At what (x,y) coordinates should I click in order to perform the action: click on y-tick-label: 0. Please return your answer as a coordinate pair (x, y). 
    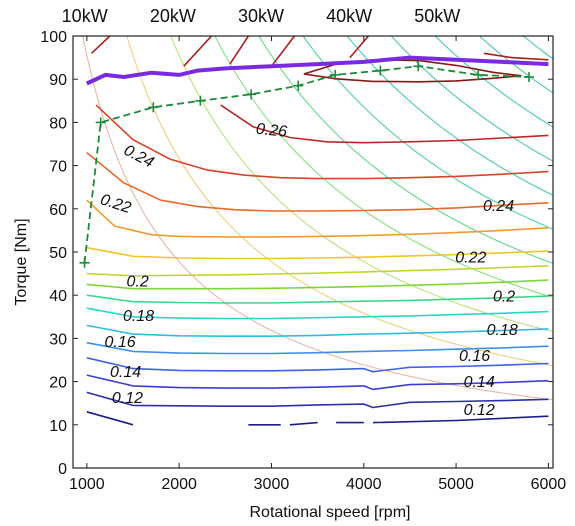
    Looking at the image, I should click on (62, 469).